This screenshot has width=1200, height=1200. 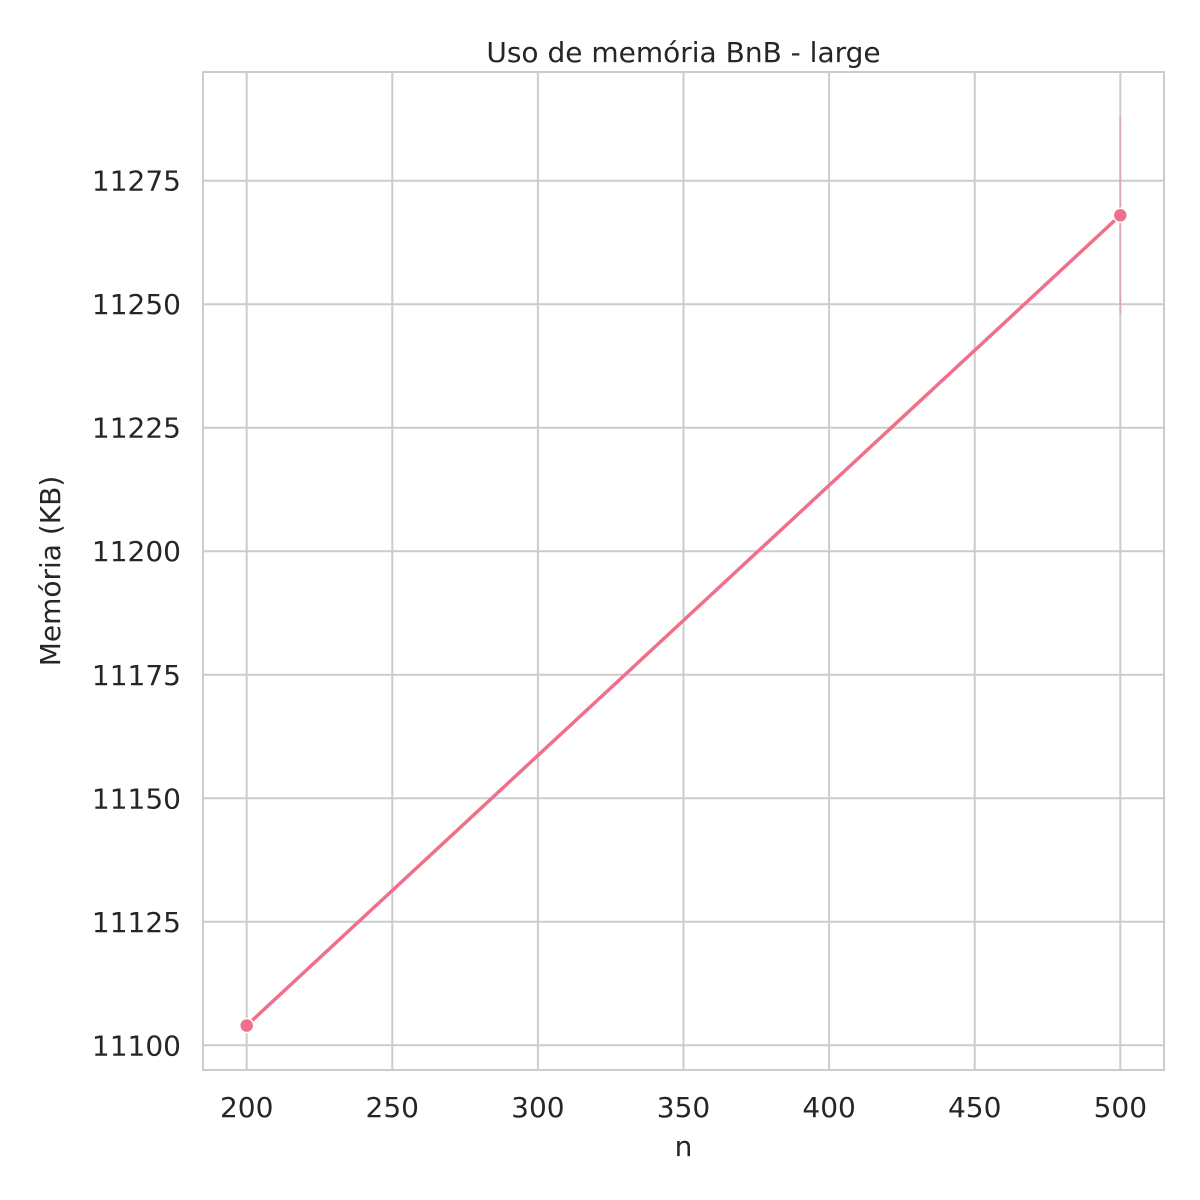 I want to click on x-tick-label: 400, so click(x=828, y=1107).